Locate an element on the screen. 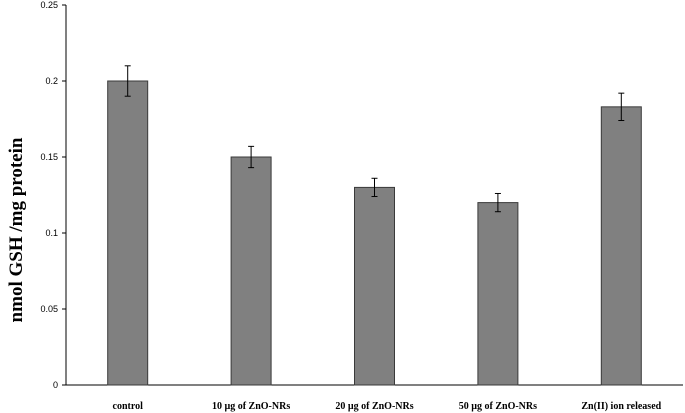 This screenshot has height=413, width=685. y-tick-label: 0.2 is located at coordinates (51, 81).